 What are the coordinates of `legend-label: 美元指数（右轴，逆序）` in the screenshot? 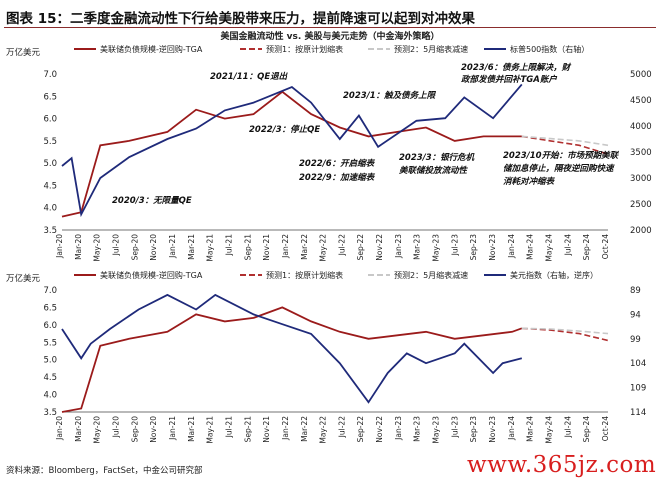 It's located at (554, 275).